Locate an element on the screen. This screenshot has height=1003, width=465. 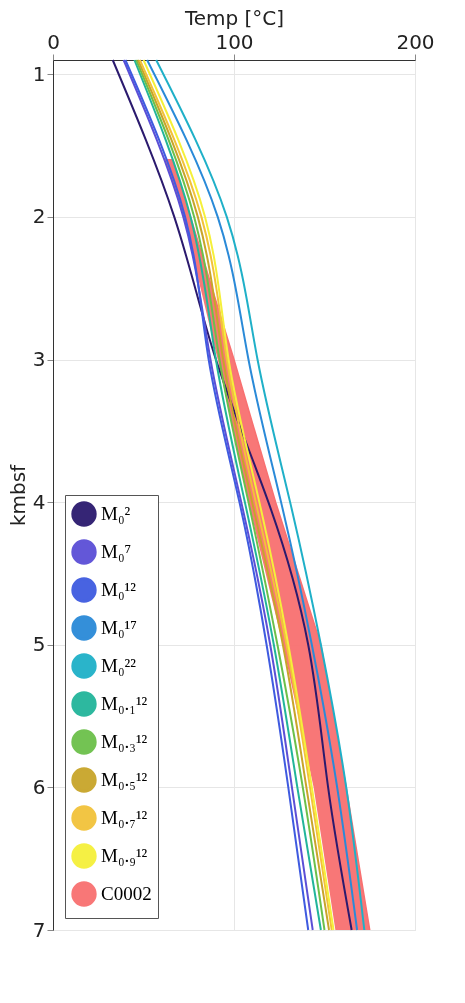
x-tick-label: 0 is located at coordinates (53, 41).